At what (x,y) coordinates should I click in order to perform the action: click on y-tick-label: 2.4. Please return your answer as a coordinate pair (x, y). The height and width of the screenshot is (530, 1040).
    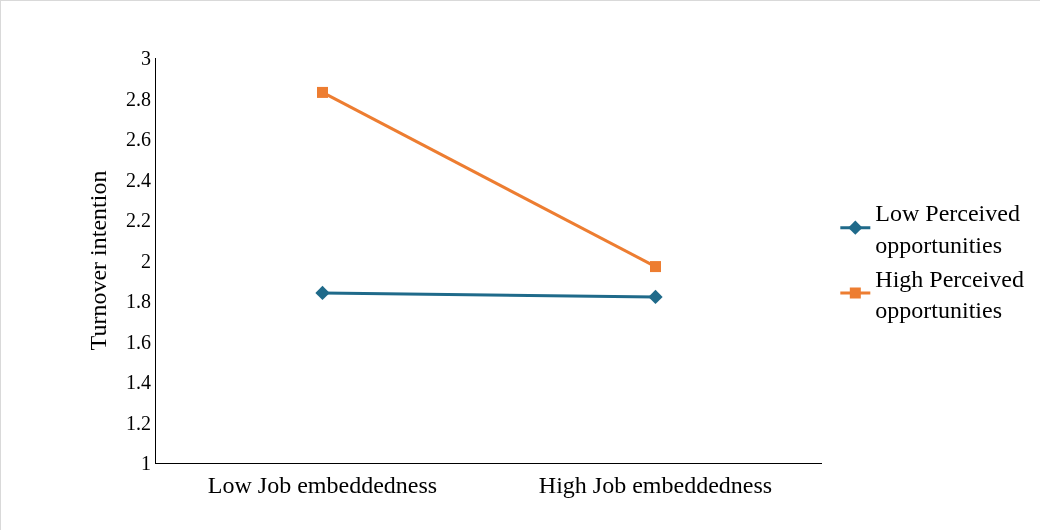
    Looking at the image, I should click on (138, 179).